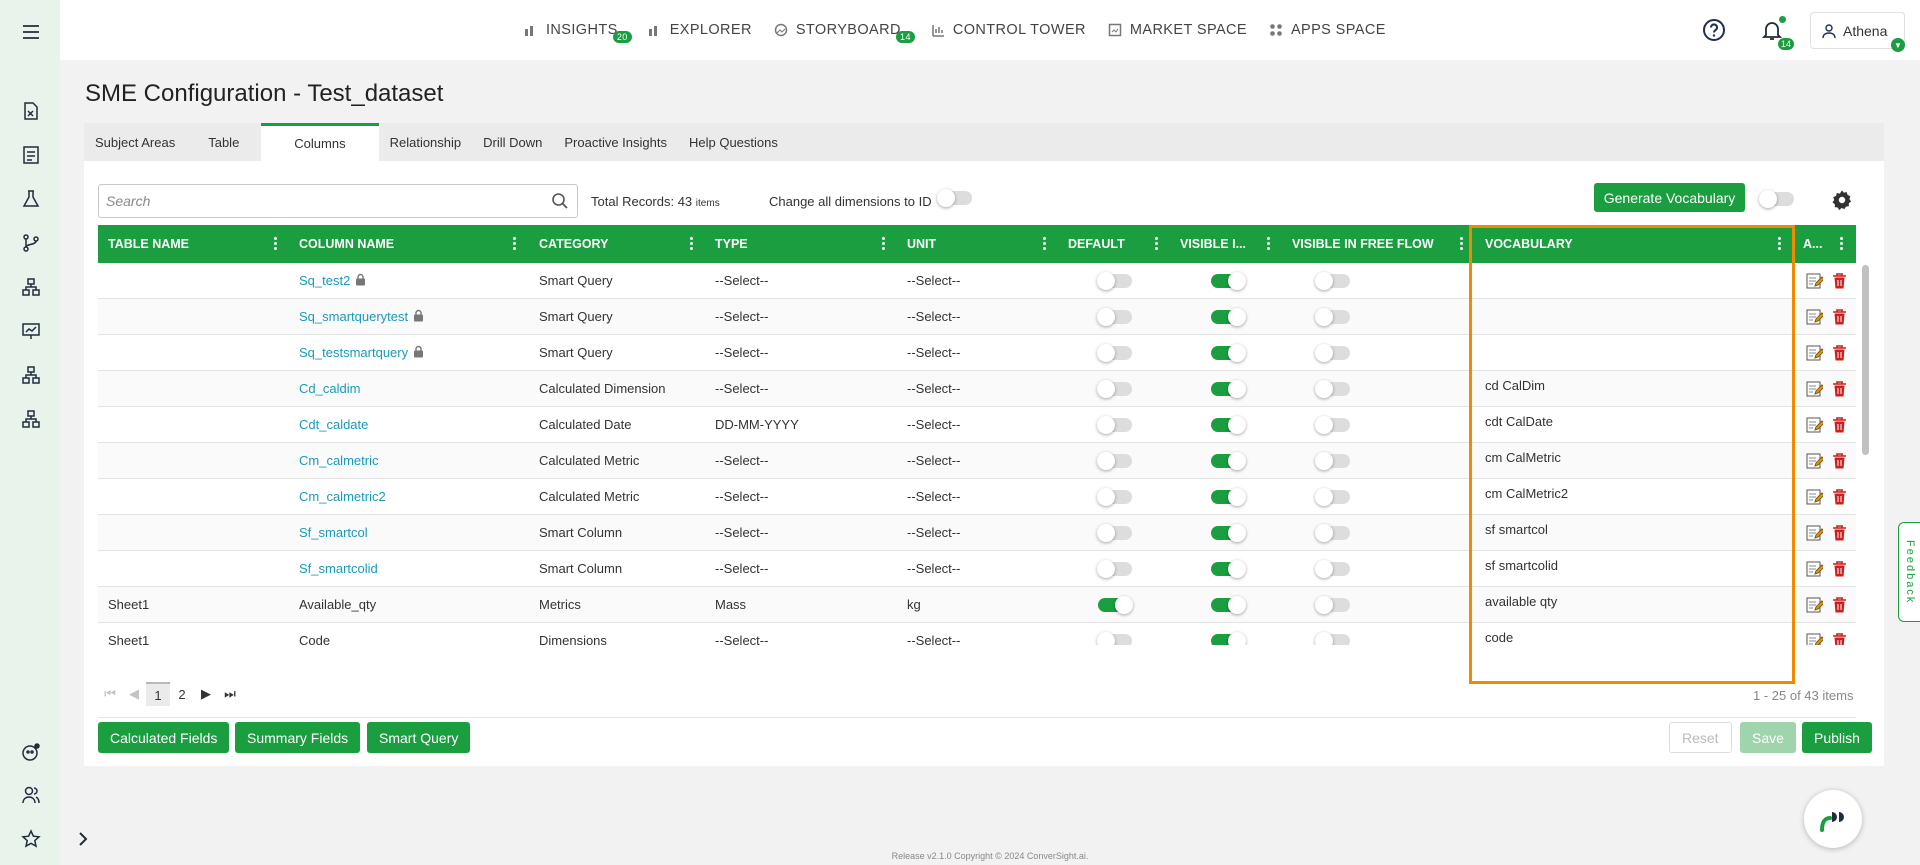 This screenshot has height=865, width=1920. What do you see at coordinates (1865, 360) in the screenshot?
I see `table-scrollbar` at bounding box center [1865, 360].